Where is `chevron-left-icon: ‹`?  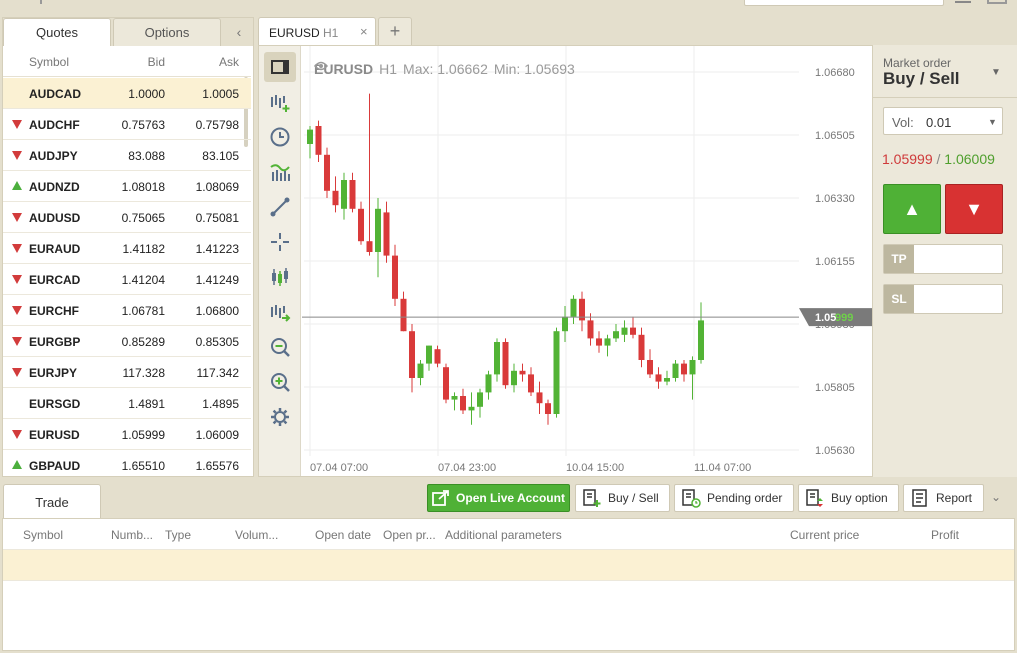
chevron-left-icon: ‹ is located at coordinates (239, 32).